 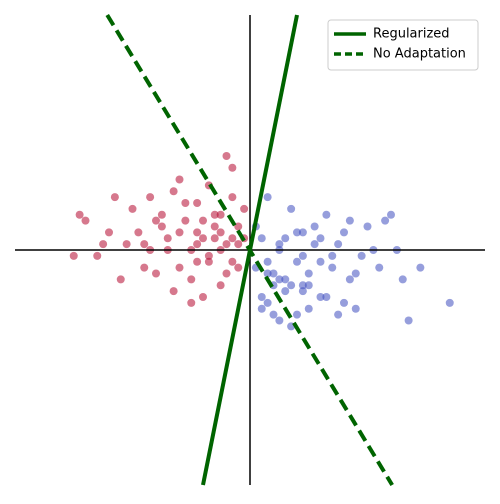 What do you see at coordinates (419, 54) in the screenshot?
I see `legend-label: No Adaptation` at bounding box center [419, 54].